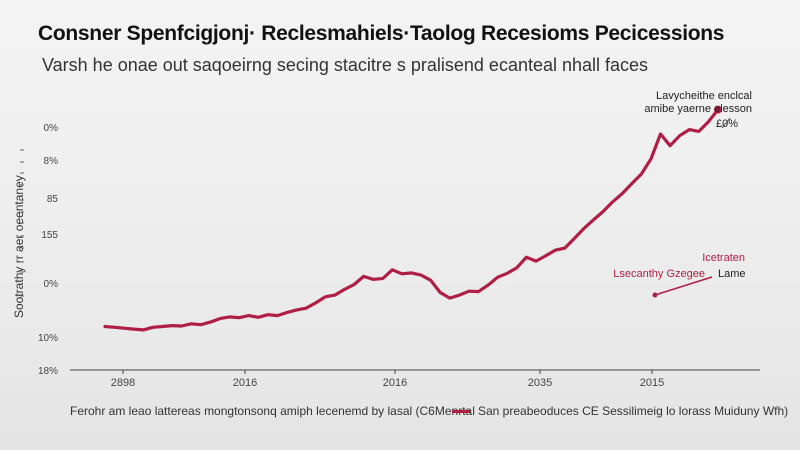 The width and height of the screenshot is (800, 450). What do you see at coordinates (718, 109) in the screenshot?
I see `series-end-point` at bounding box center [718, 109].